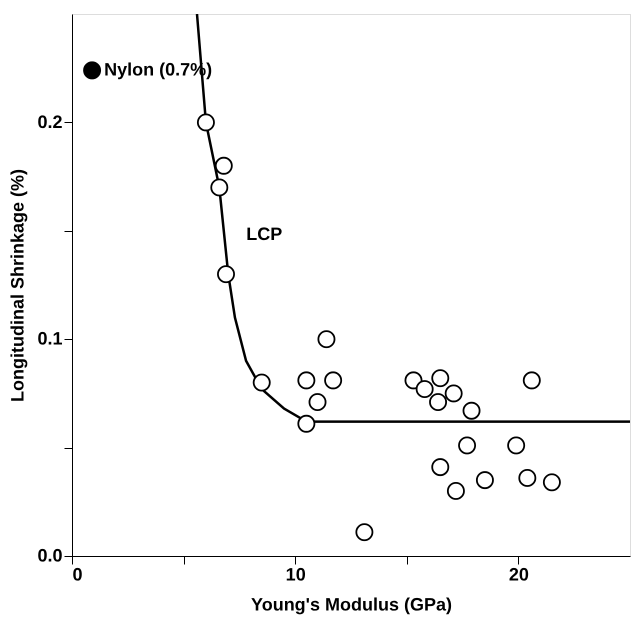 The image size is (636, 622). Describe the element at coordinates (17, 285) in the screenshot. I see `y-axis-title: Longitudinal Shrinkage (%)` at that location.